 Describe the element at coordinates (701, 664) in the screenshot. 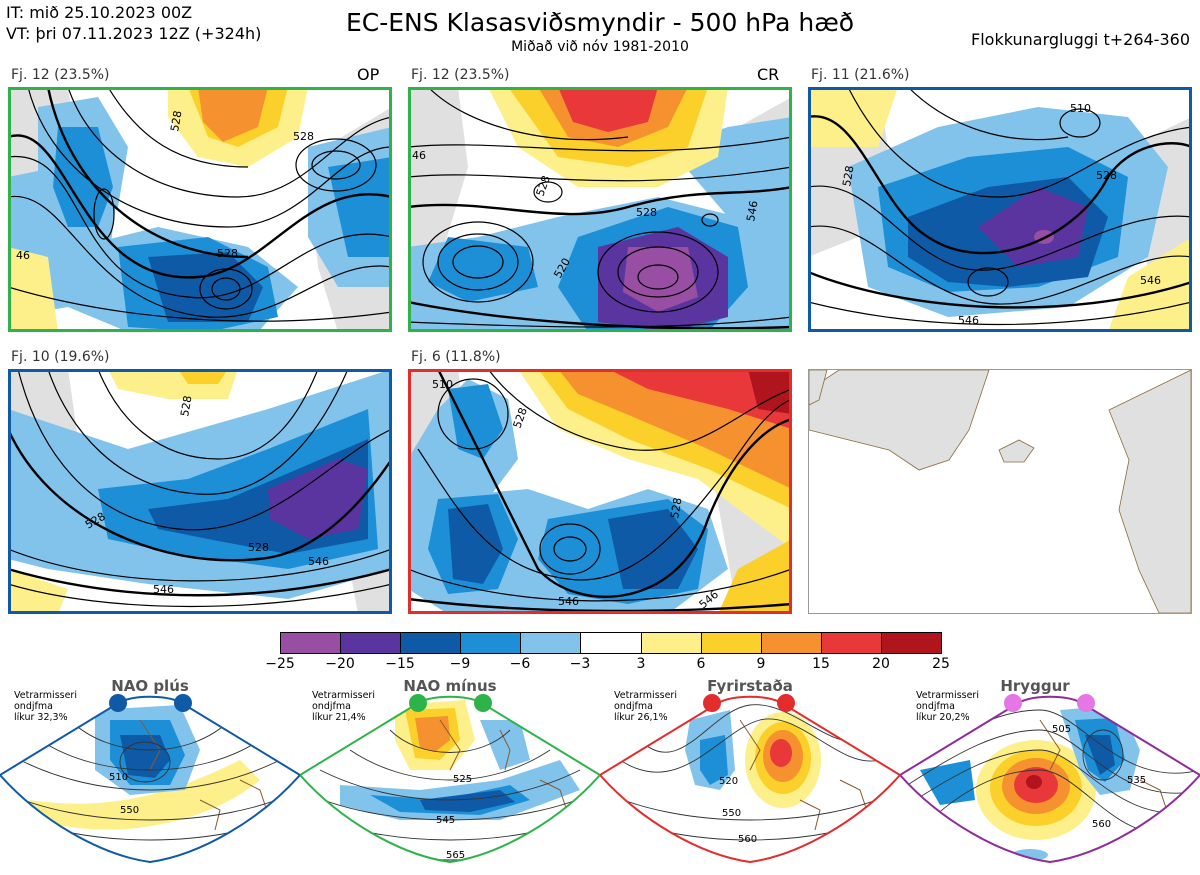

I see `colorbar-tick: 6` at that location.